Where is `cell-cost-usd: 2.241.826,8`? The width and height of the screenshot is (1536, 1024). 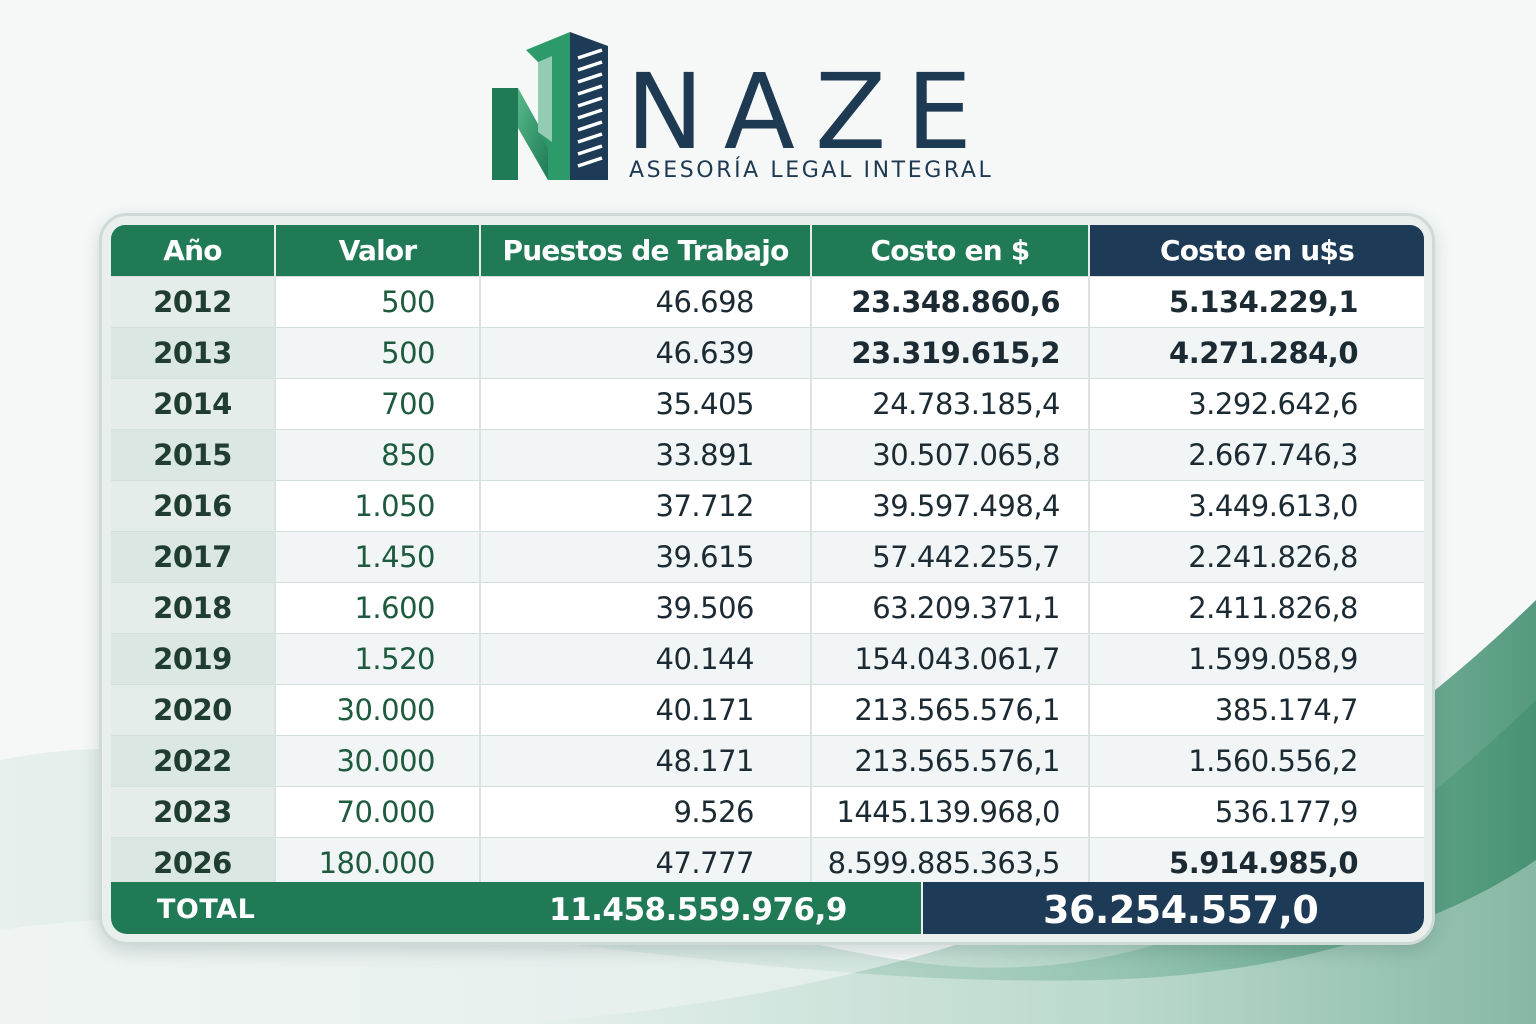
cell-cost-usd: 2.241.826,8 is located at coordinates (1256, 557).